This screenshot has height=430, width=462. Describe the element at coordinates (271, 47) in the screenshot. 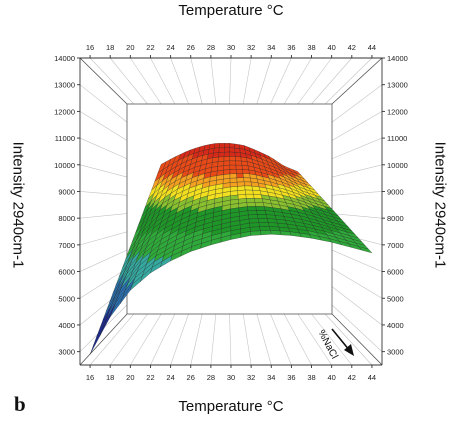

I see `x-tick-label-top: 34` at that location.